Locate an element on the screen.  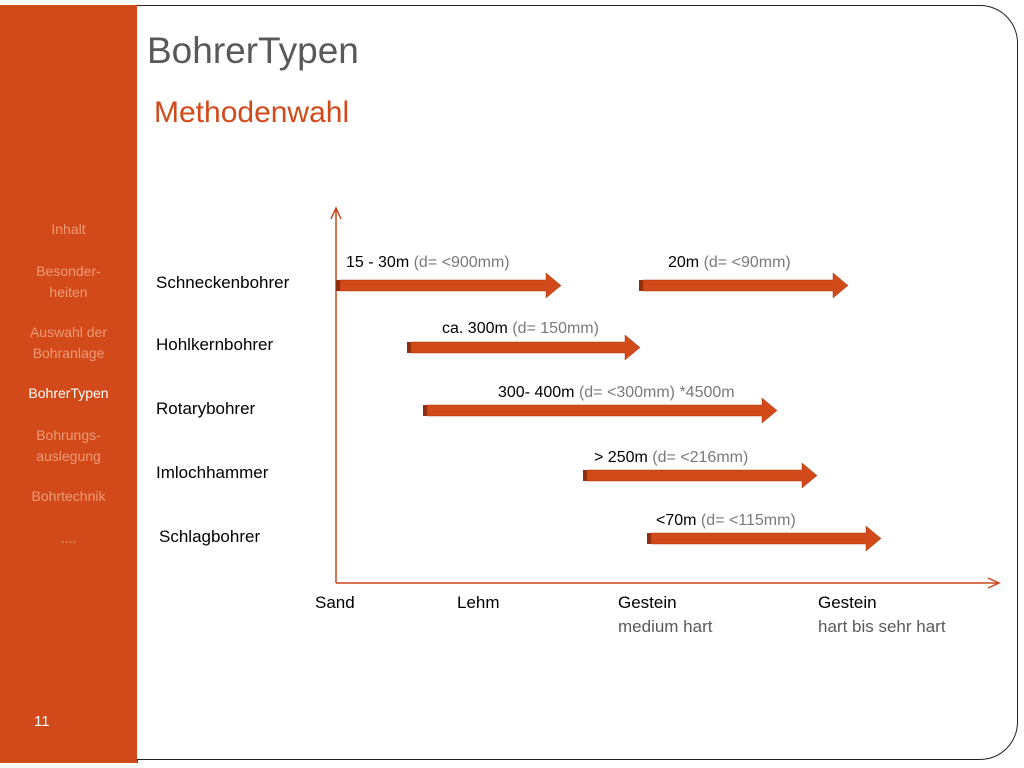
nav-item-bohrtechnik: Bohrtechnik is located at coordinates (68, 496).